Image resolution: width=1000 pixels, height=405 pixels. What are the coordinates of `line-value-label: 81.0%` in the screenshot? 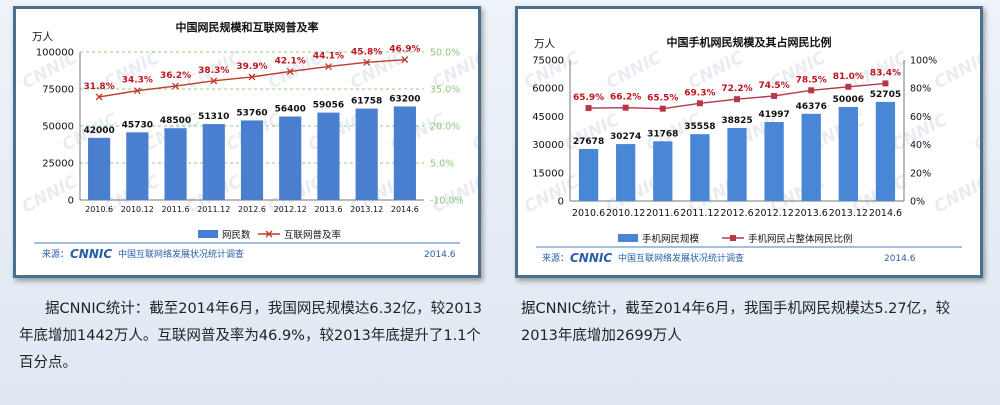 It's located at (848, 77).